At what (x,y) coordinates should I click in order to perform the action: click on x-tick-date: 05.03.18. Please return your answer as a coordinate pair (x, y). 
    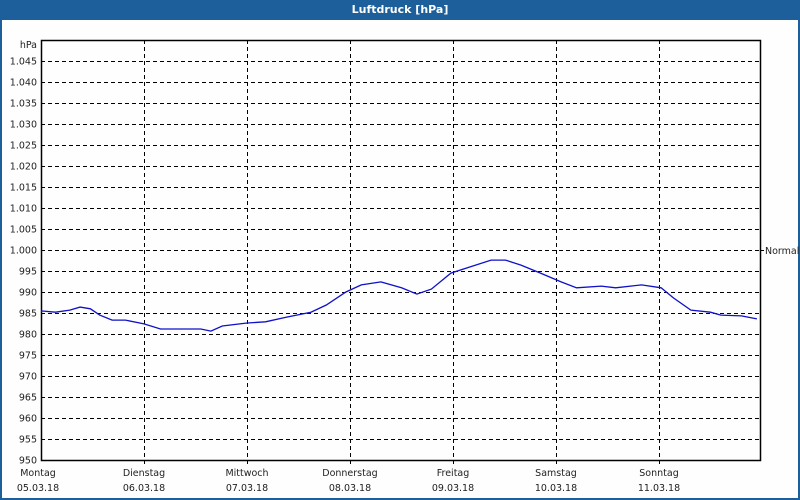
    Looking at the image, I should click on (38, 488).